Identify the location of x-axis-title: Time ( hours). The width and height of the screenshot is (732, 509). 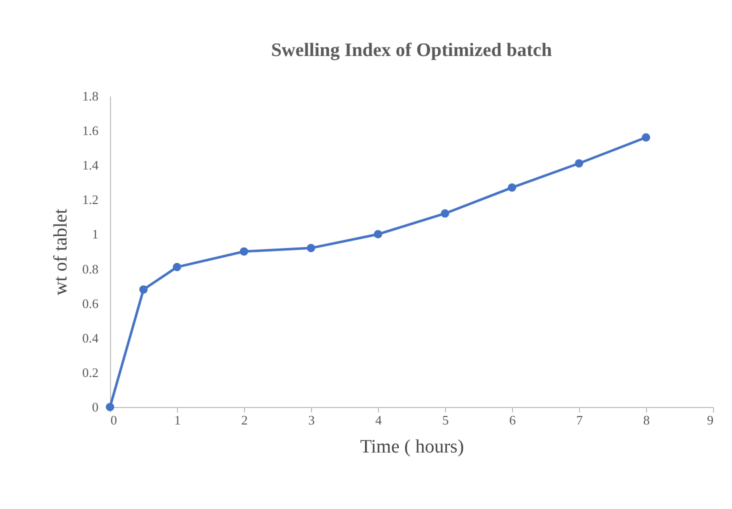
(412, 447).